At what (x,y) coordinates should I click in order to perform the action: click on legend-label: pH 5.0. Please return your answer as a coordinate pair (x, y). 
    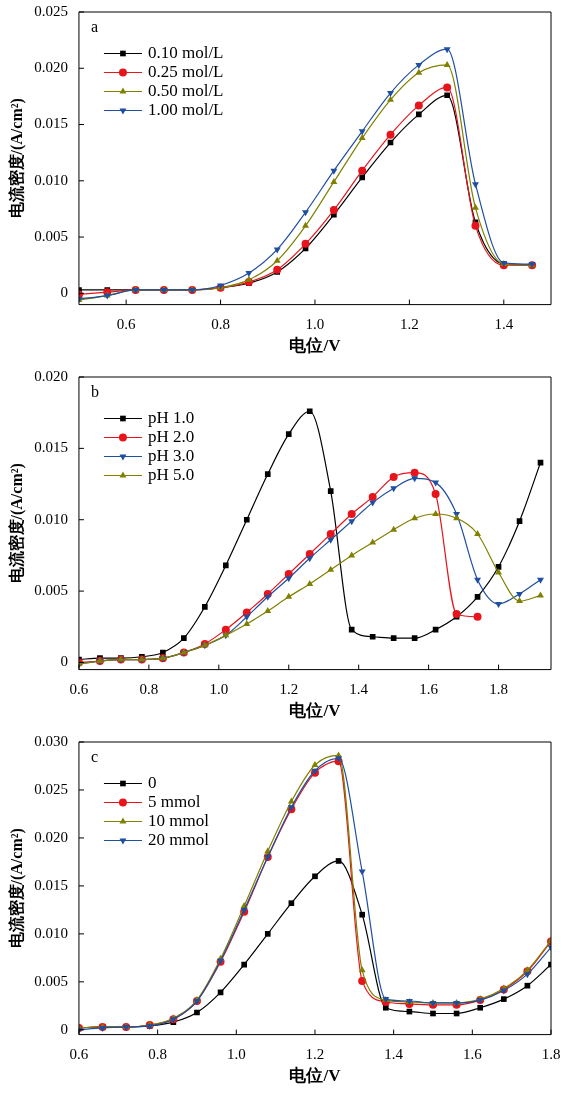
    Looking at the image, I should click on (171, 474).